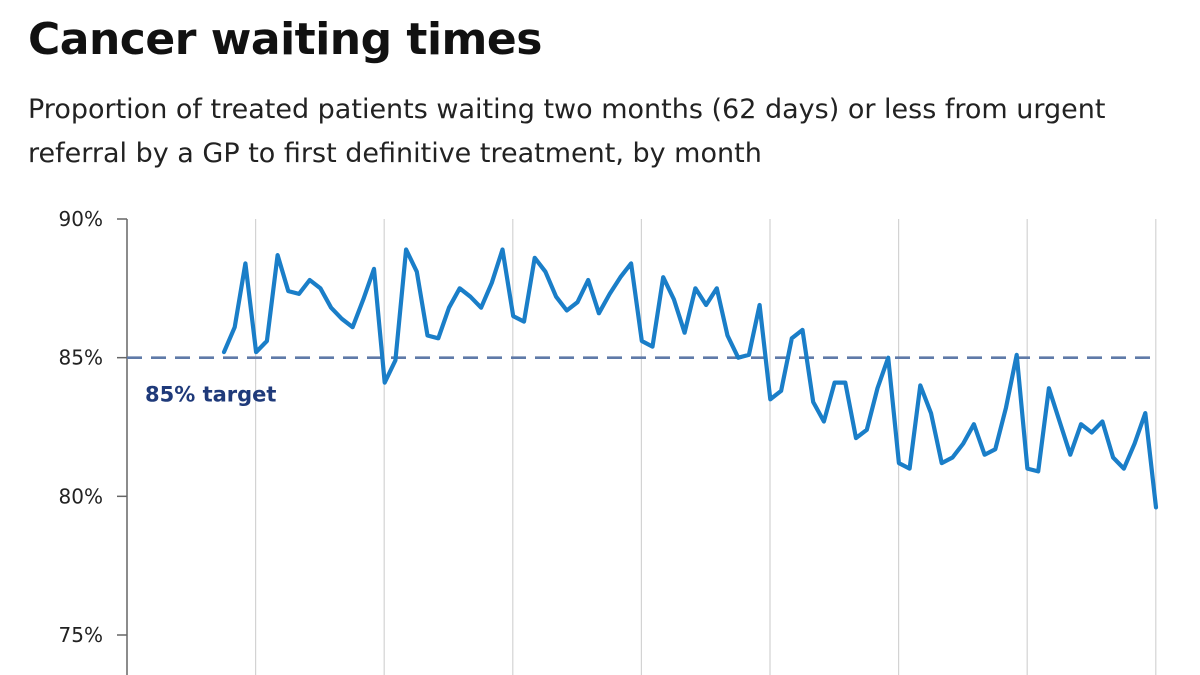 The width and height of the screenshot is (1200, 675). Describe the element at coordinates (81, 635) in the screenshot. I see `y-tick-label: 75%` at that location.